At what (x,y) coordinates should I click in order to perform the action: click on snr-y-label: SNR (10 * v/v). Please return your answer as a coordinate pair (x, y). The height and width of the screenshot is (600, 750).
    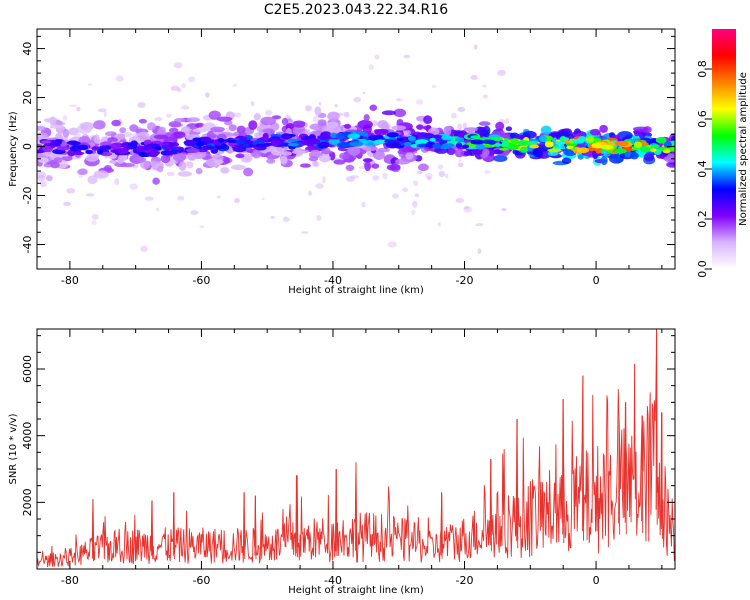
    Looking at the image, I should click on (13, 448).